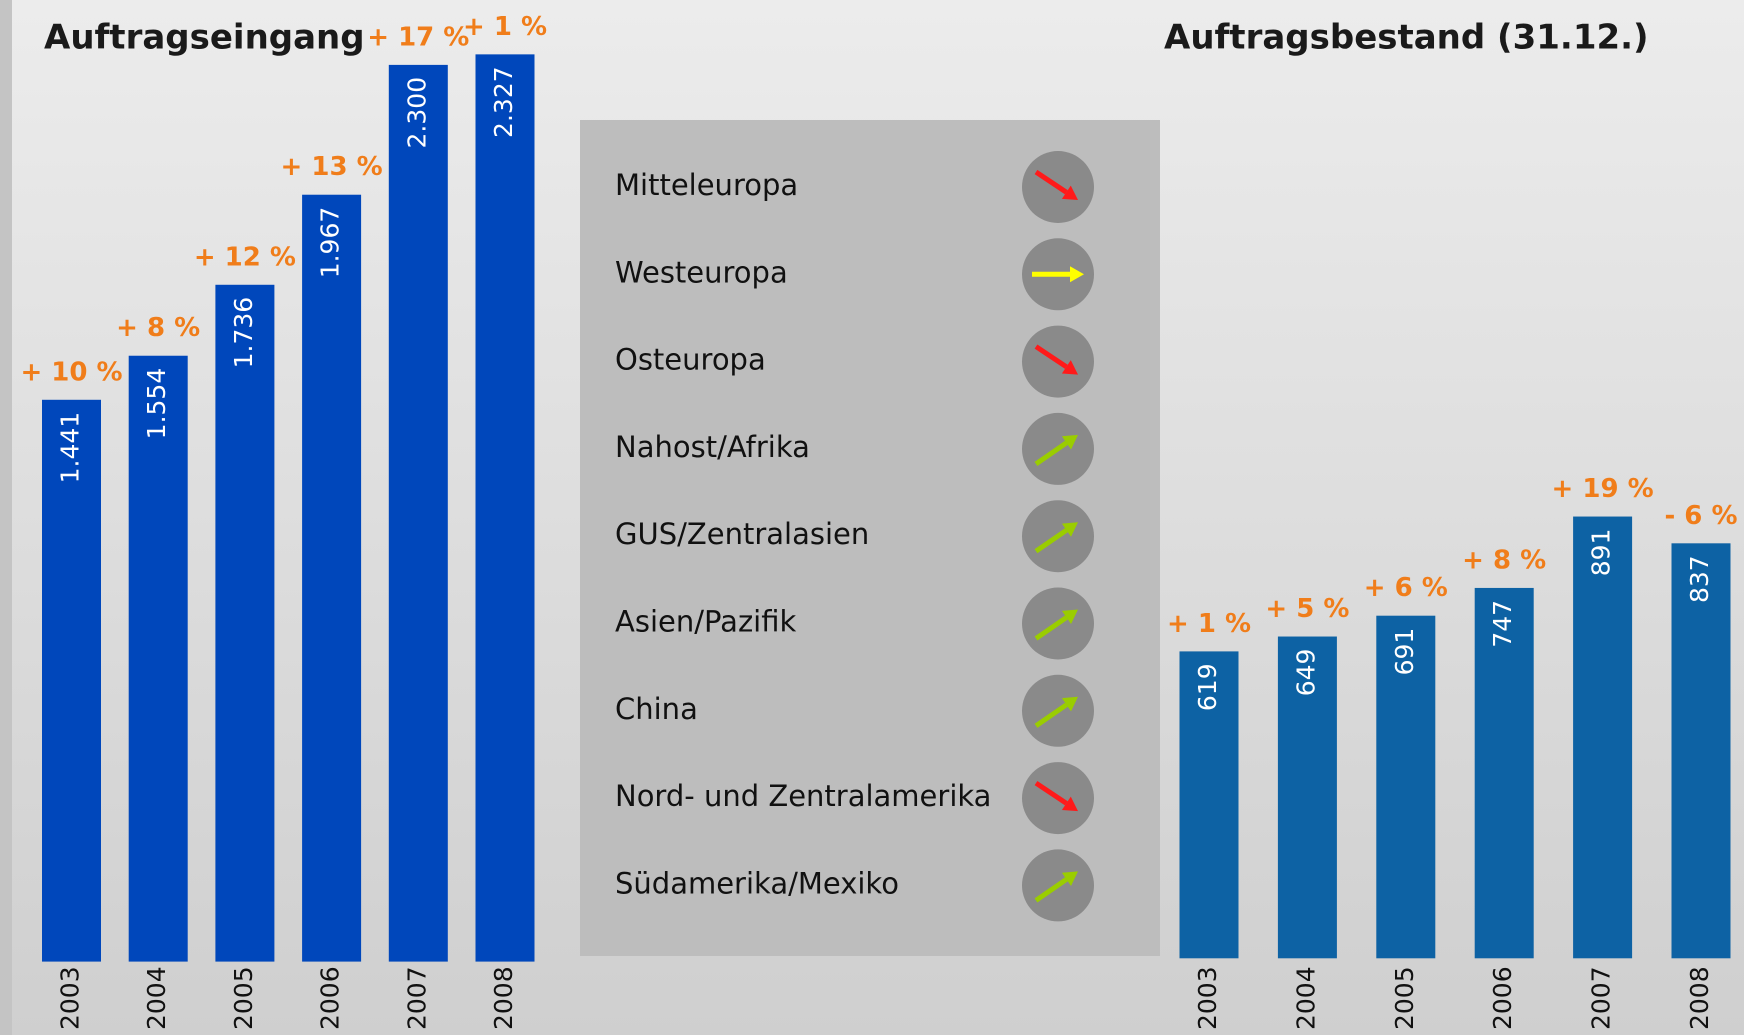 The width and height of the screenshot is (1744, 1035). Describe the element at coordinates (70, 448) in the screenshot. I see `data-label: 1.441` at that location.